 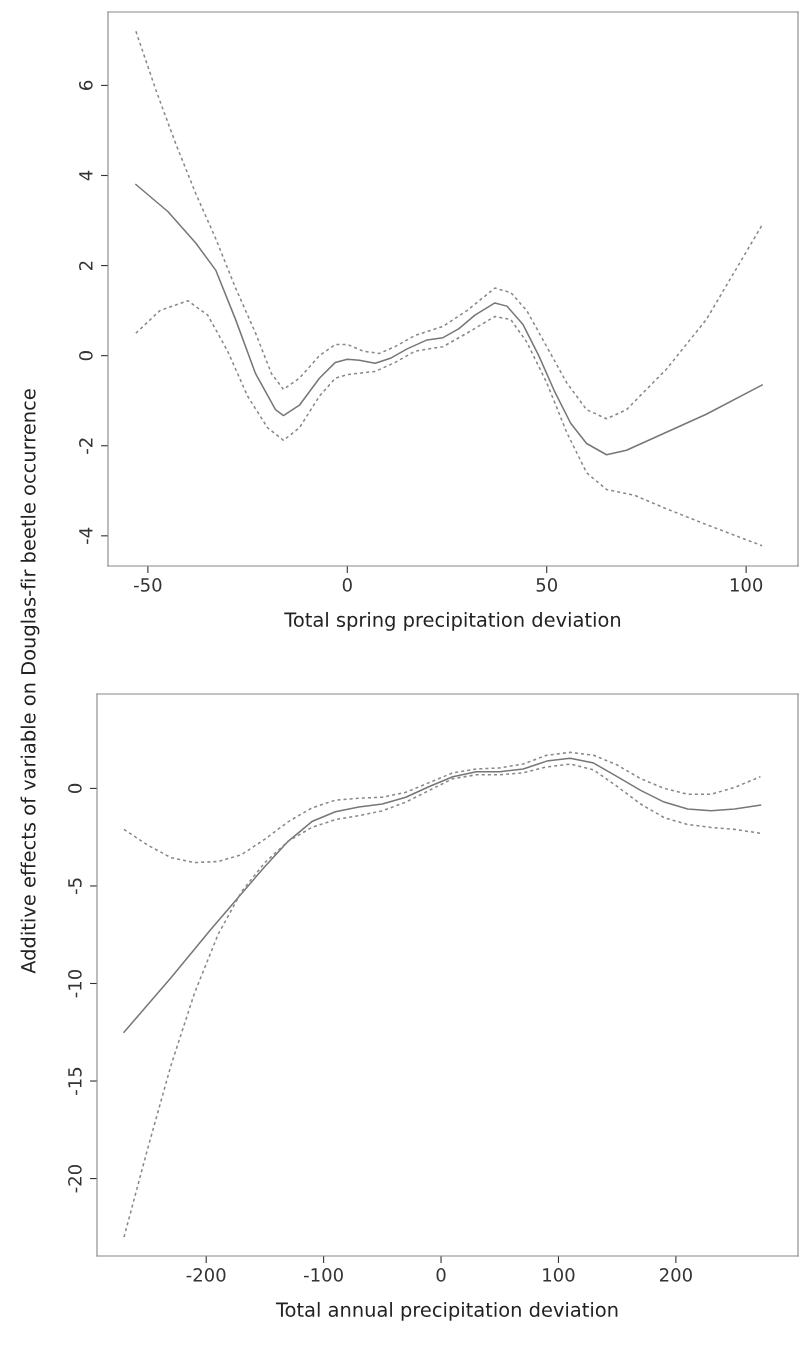 What do you see at coordinates (547, 585) in the screenshot?
I see `x-tick-label: 50` at bounding box center [547, 585].